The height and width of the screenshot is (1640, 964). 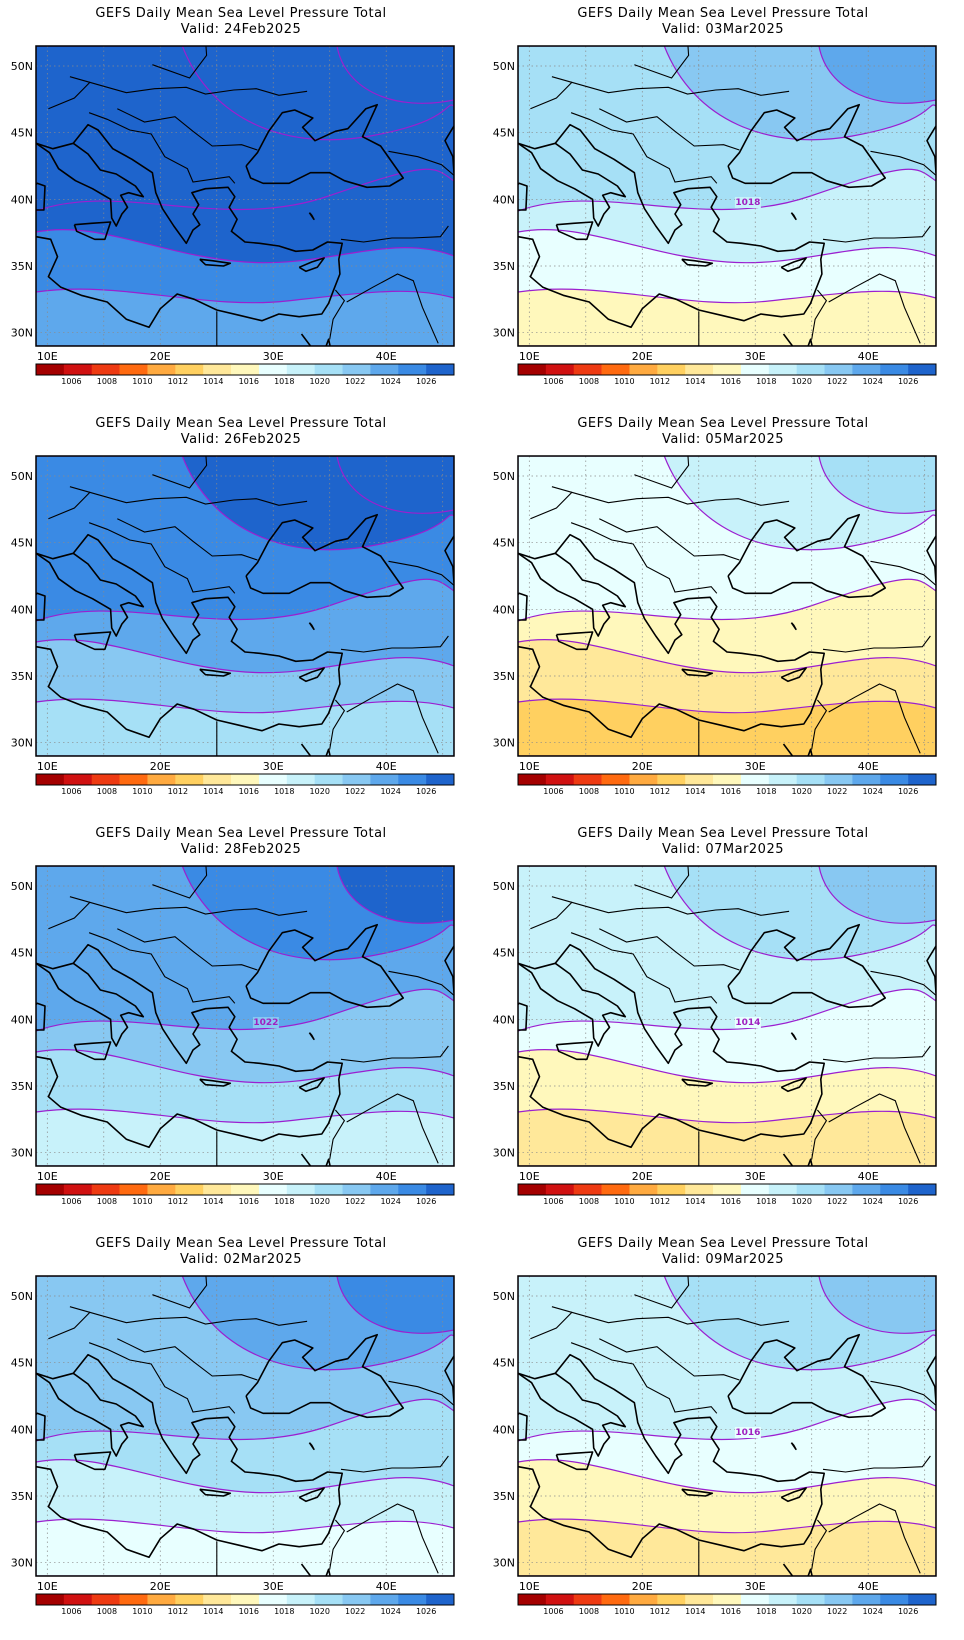 I want to click on coastlines, so click(x=727, y=1044).